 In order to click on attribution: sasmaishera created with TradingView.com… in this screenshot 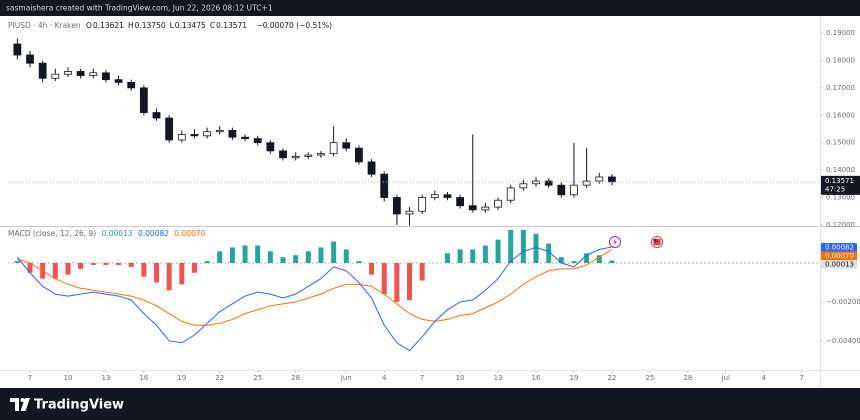, I will do `click(139, 8)`.